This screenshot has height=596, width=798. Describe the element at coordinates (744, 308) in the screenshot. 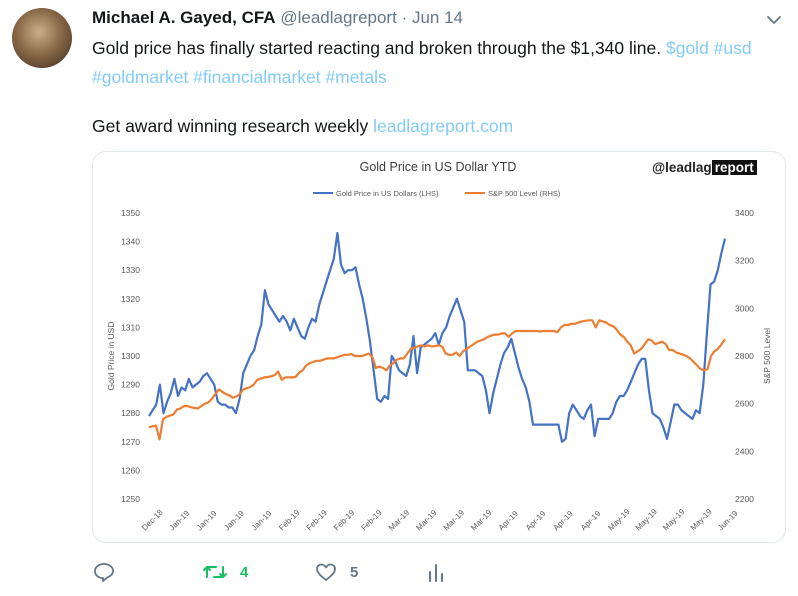

I see `y-right-tick-label: 3000` at that location.